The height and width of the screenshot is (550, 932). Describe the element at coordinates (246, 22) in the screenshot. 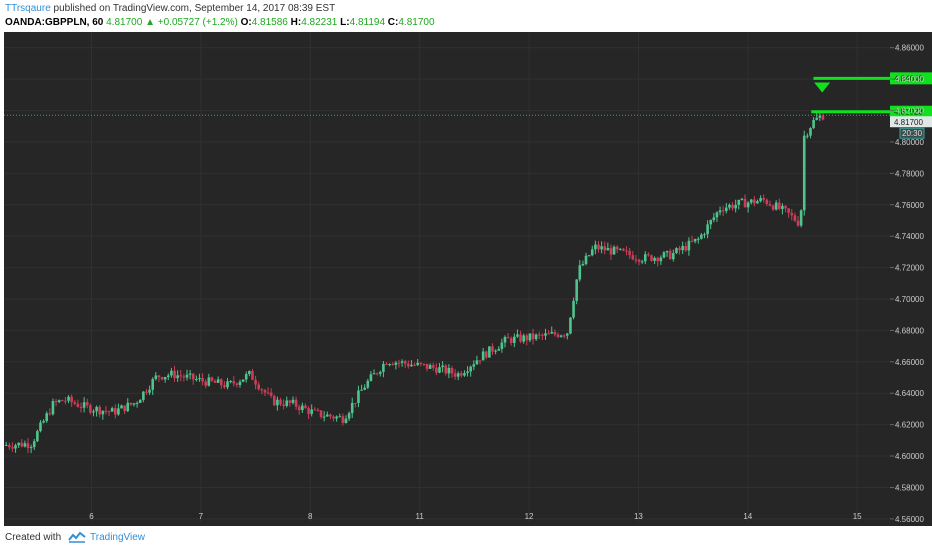

I see `open-label: O:` at that location.